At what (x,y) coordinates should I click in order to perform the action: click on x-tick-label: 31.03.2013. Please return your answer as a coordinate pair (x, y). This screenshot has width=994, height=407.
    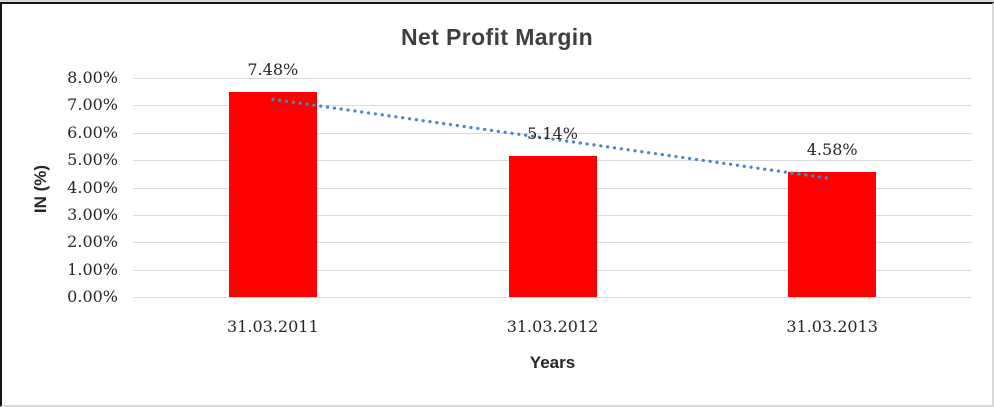
    Looking at the image, I should click on (832, 326).